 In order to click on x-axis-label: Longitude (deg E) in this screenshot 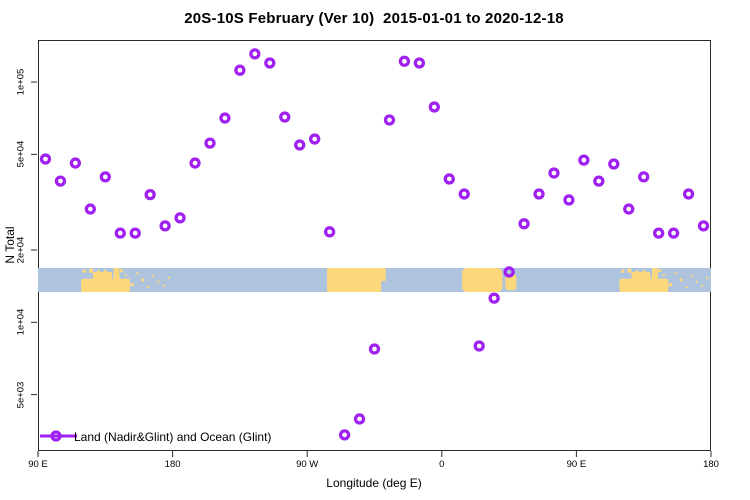, I will do `click(374, 483)`.